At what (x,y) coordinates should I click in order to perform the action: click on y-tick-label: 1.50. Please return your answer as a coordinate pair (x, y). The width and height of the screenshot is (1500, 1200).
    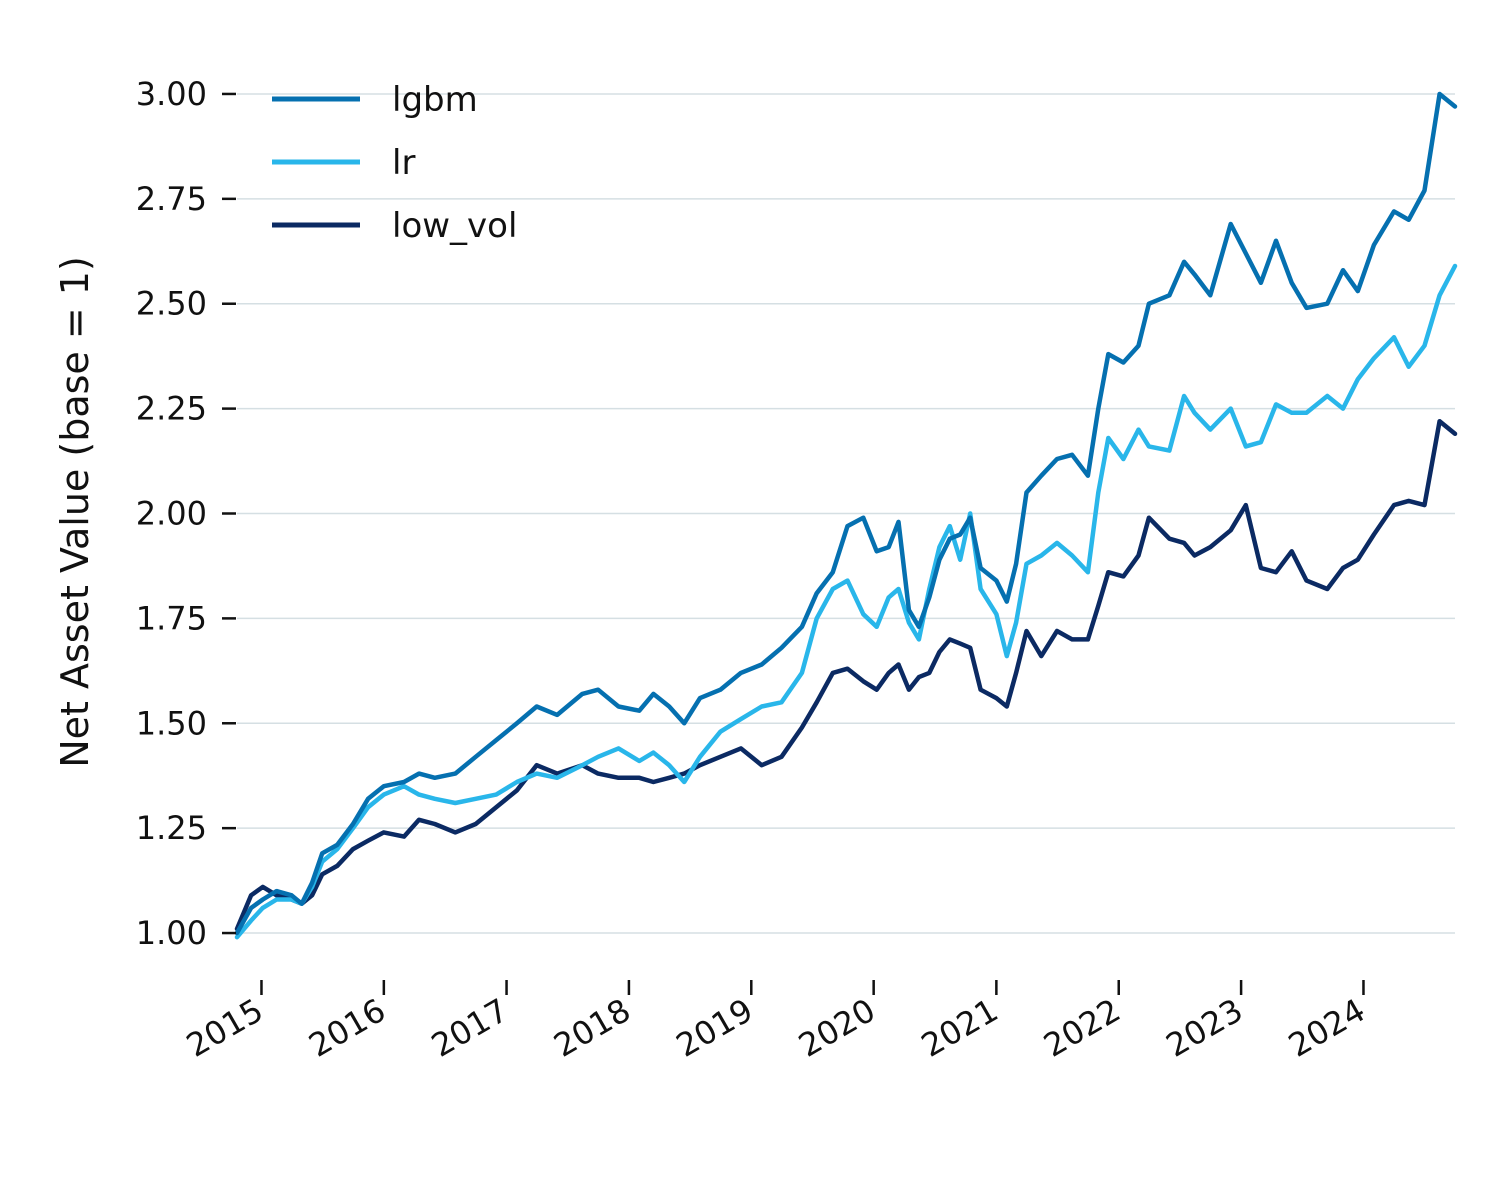
    Looking at the image, I should click on (171, 723).